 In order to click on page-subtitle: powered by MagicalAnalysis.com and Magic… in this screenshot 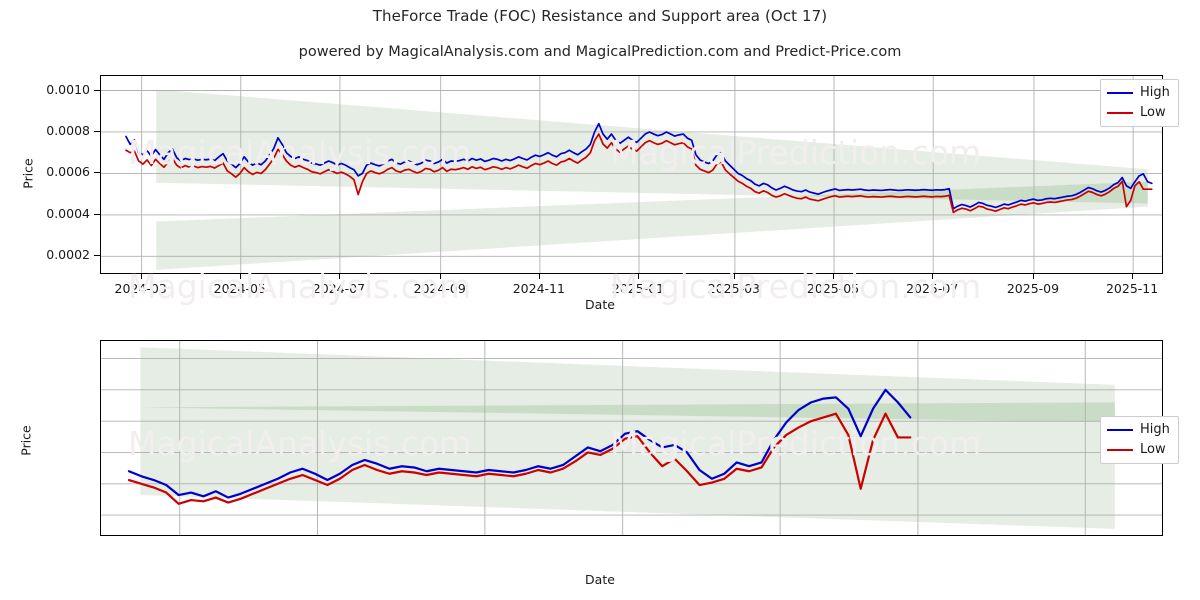, I will do `click(600, 52)`.